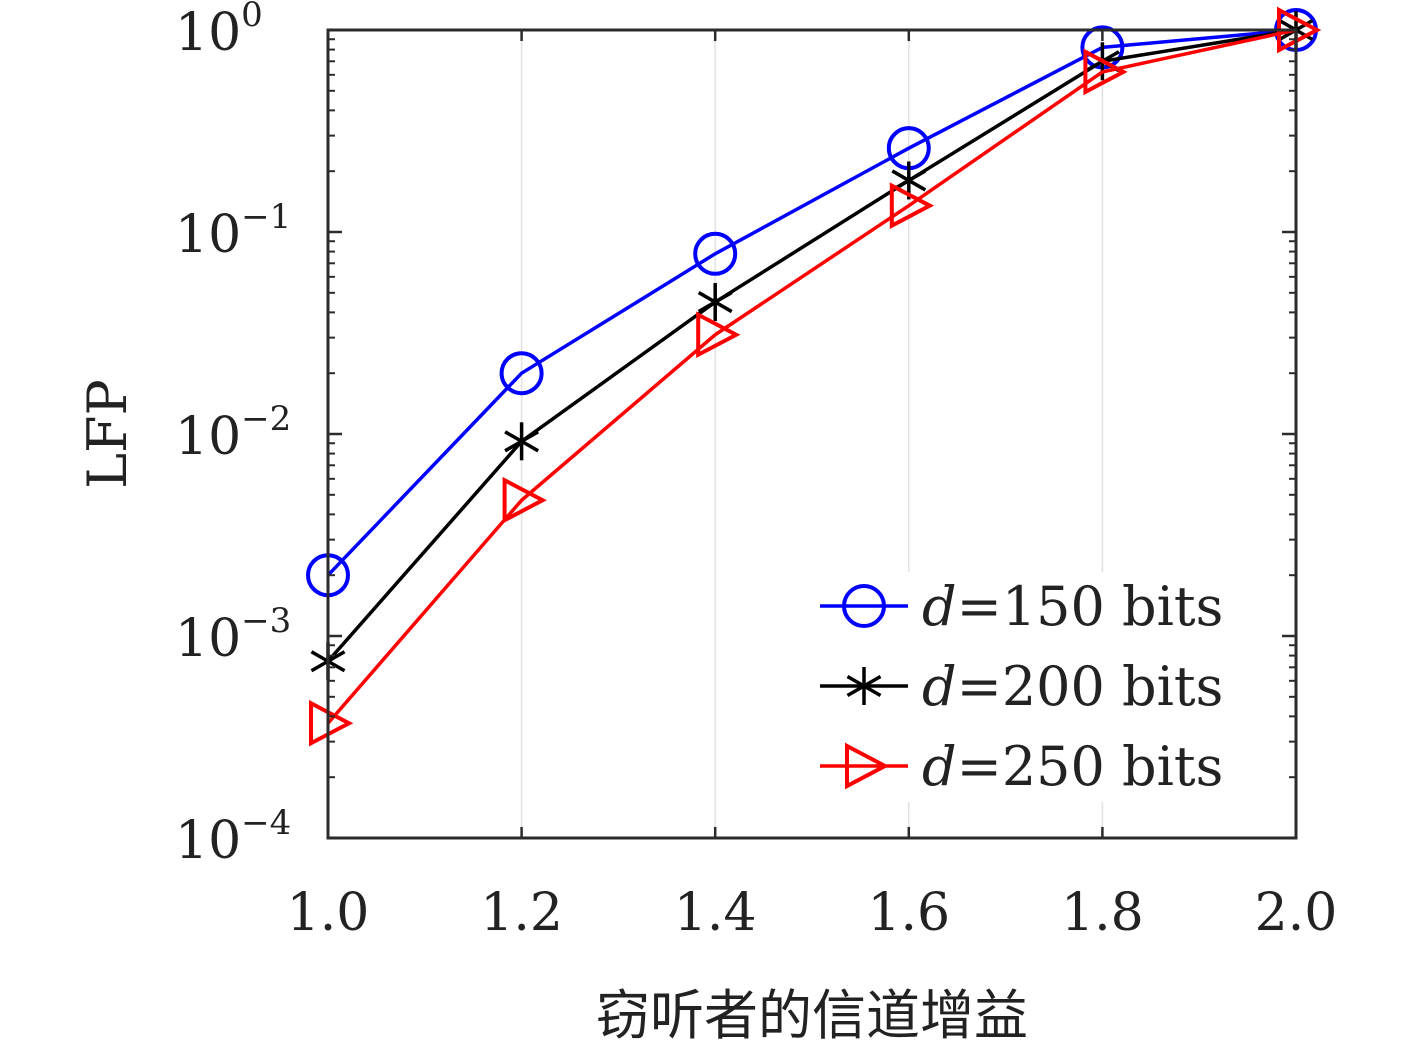 Image resolution: width=1417 pixels, height=1051 pixels. What do you see at coordinates (715, 913) in the screenshot?
I see `x-tick-label: 1.4` at bounding box center [715, 913].